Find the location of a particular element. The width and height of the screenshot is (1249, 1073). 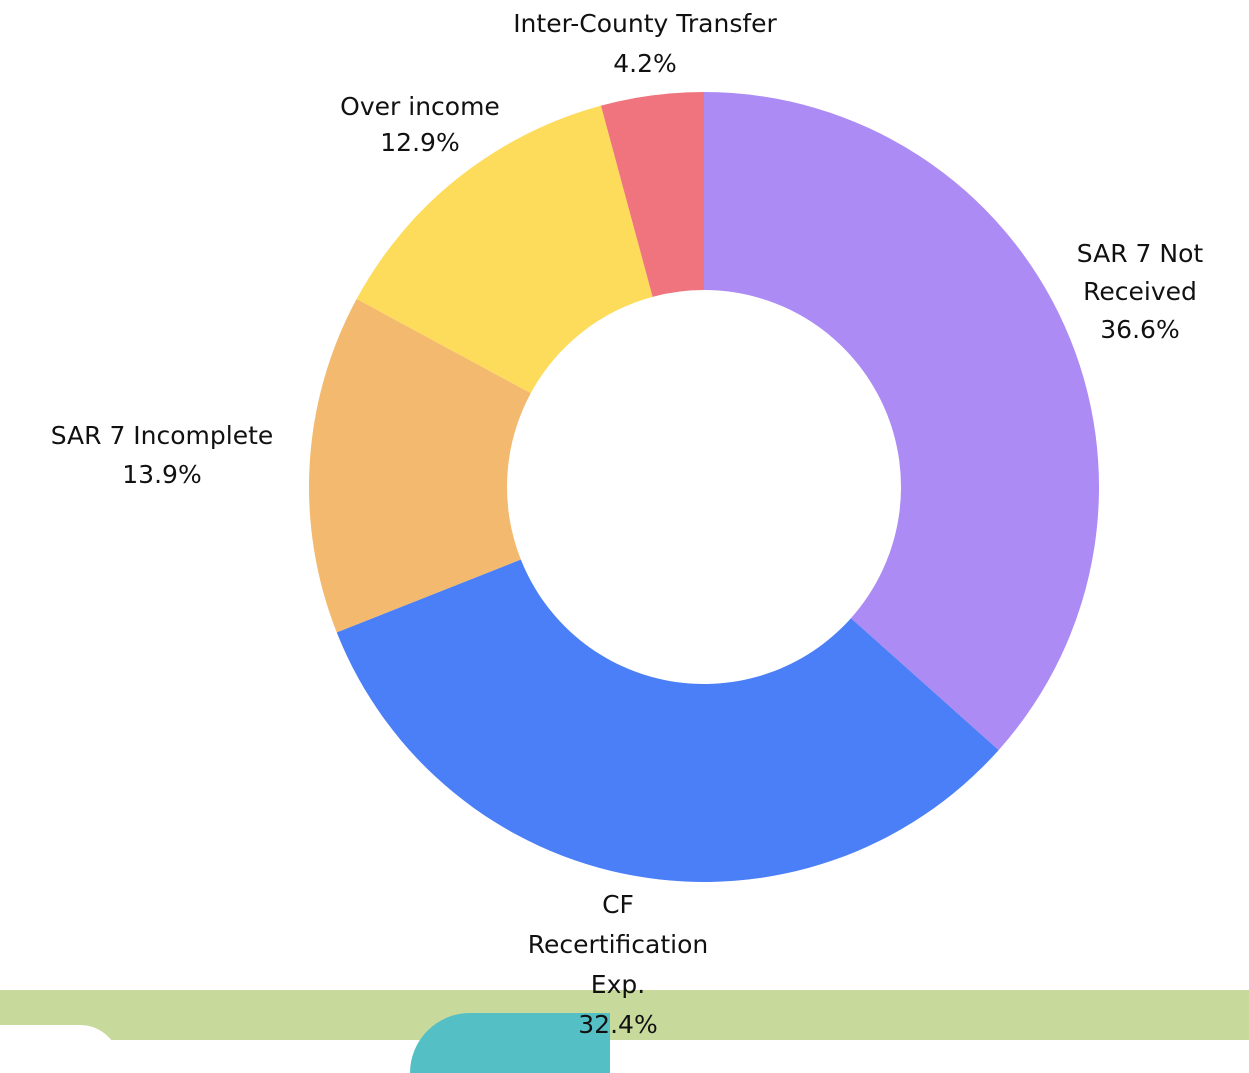

slice-label: Inter-County Transfer 4.2% is located at coordinates (645, 44).